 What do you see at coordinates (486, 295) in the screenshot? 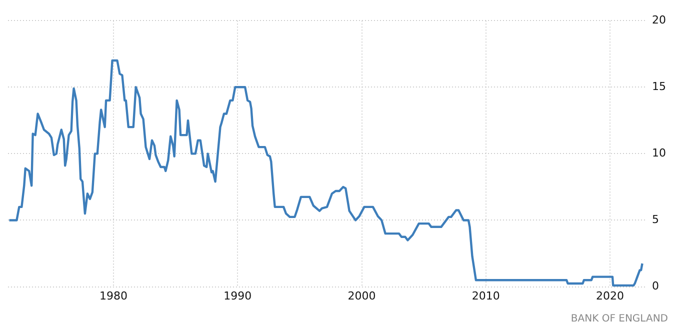
I see `x-tick-label: 2010` at bounding box center [486, 295].